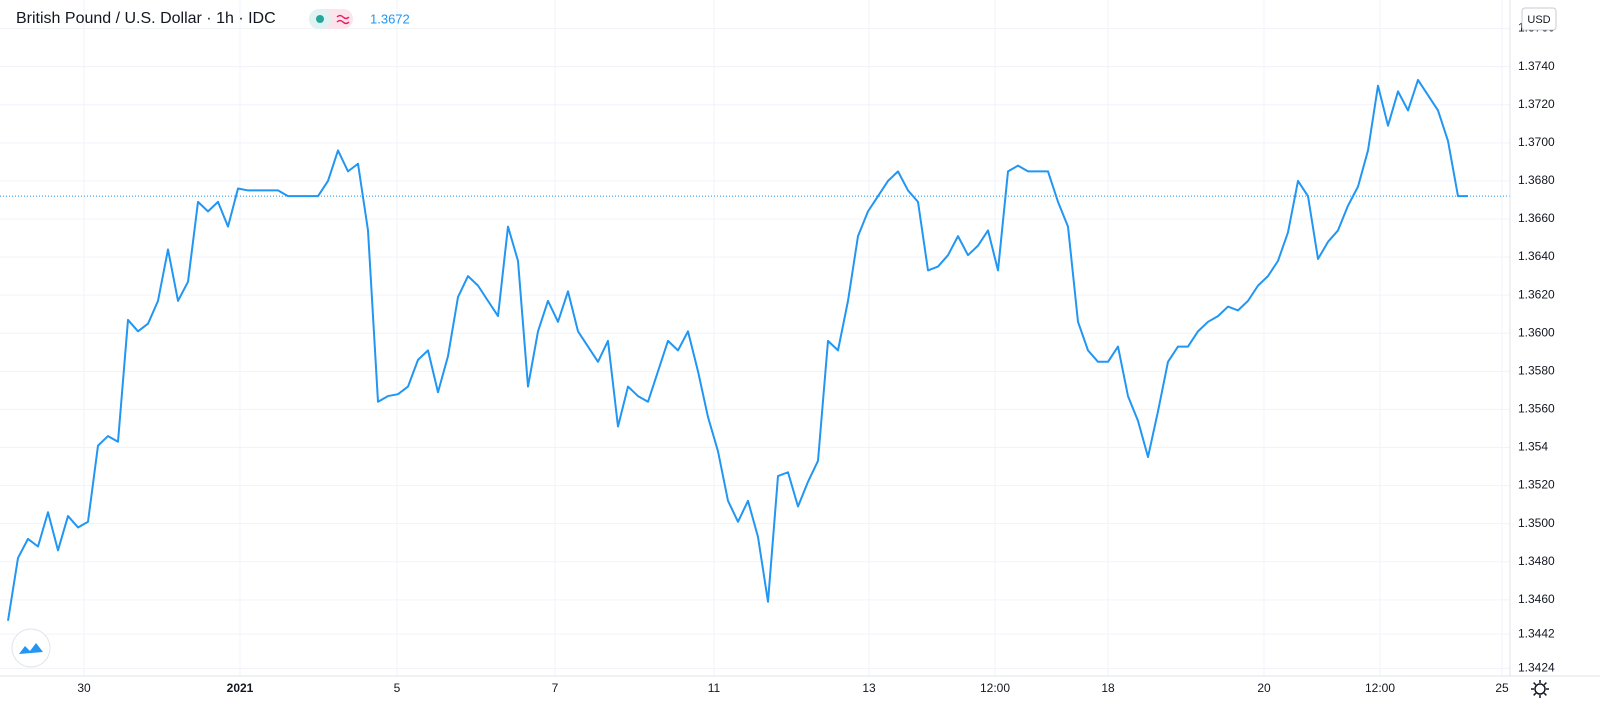  What do you see at coordinates (869, 688) in the screenshot?
I see `x-tick-label: 13` at bounding box center [869, 688].